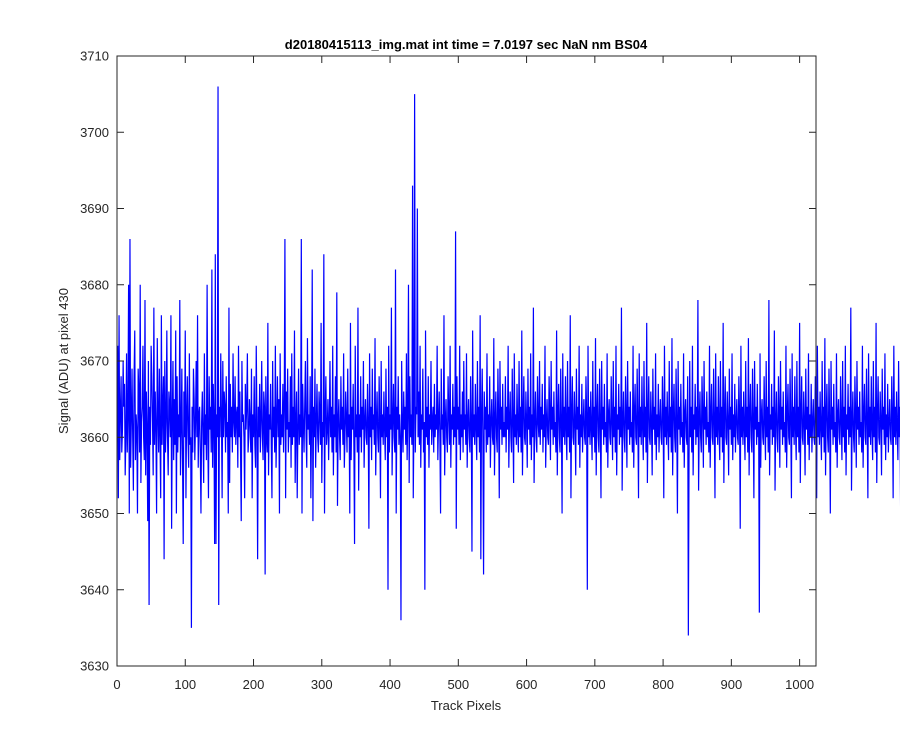 The width and height of the screenshot is (900, 750). What do you see at coordinates (94, 513) in the screenshot?
I see `y-tick-label: 3650` at bounding box center [94, 513].